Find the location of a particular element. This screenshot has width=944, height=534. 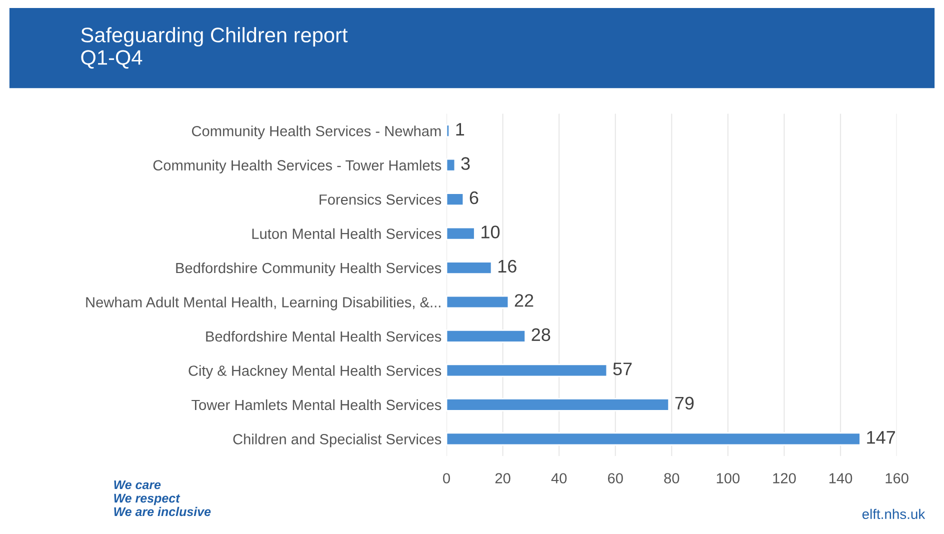

x-tick-label: 80 is located at coordinates (672, 478).